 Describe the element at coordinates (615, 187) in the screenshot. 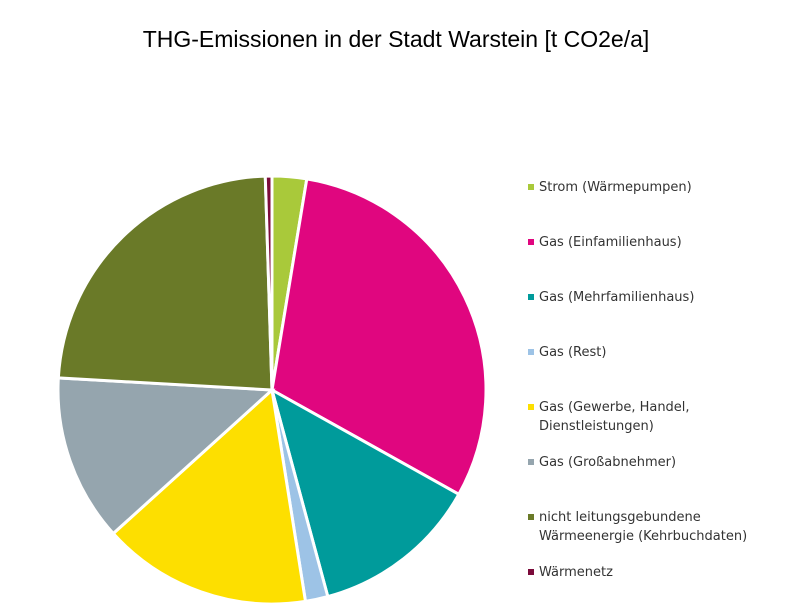

I see `legend-label: Strom (Wärmepumpen)` at that location.